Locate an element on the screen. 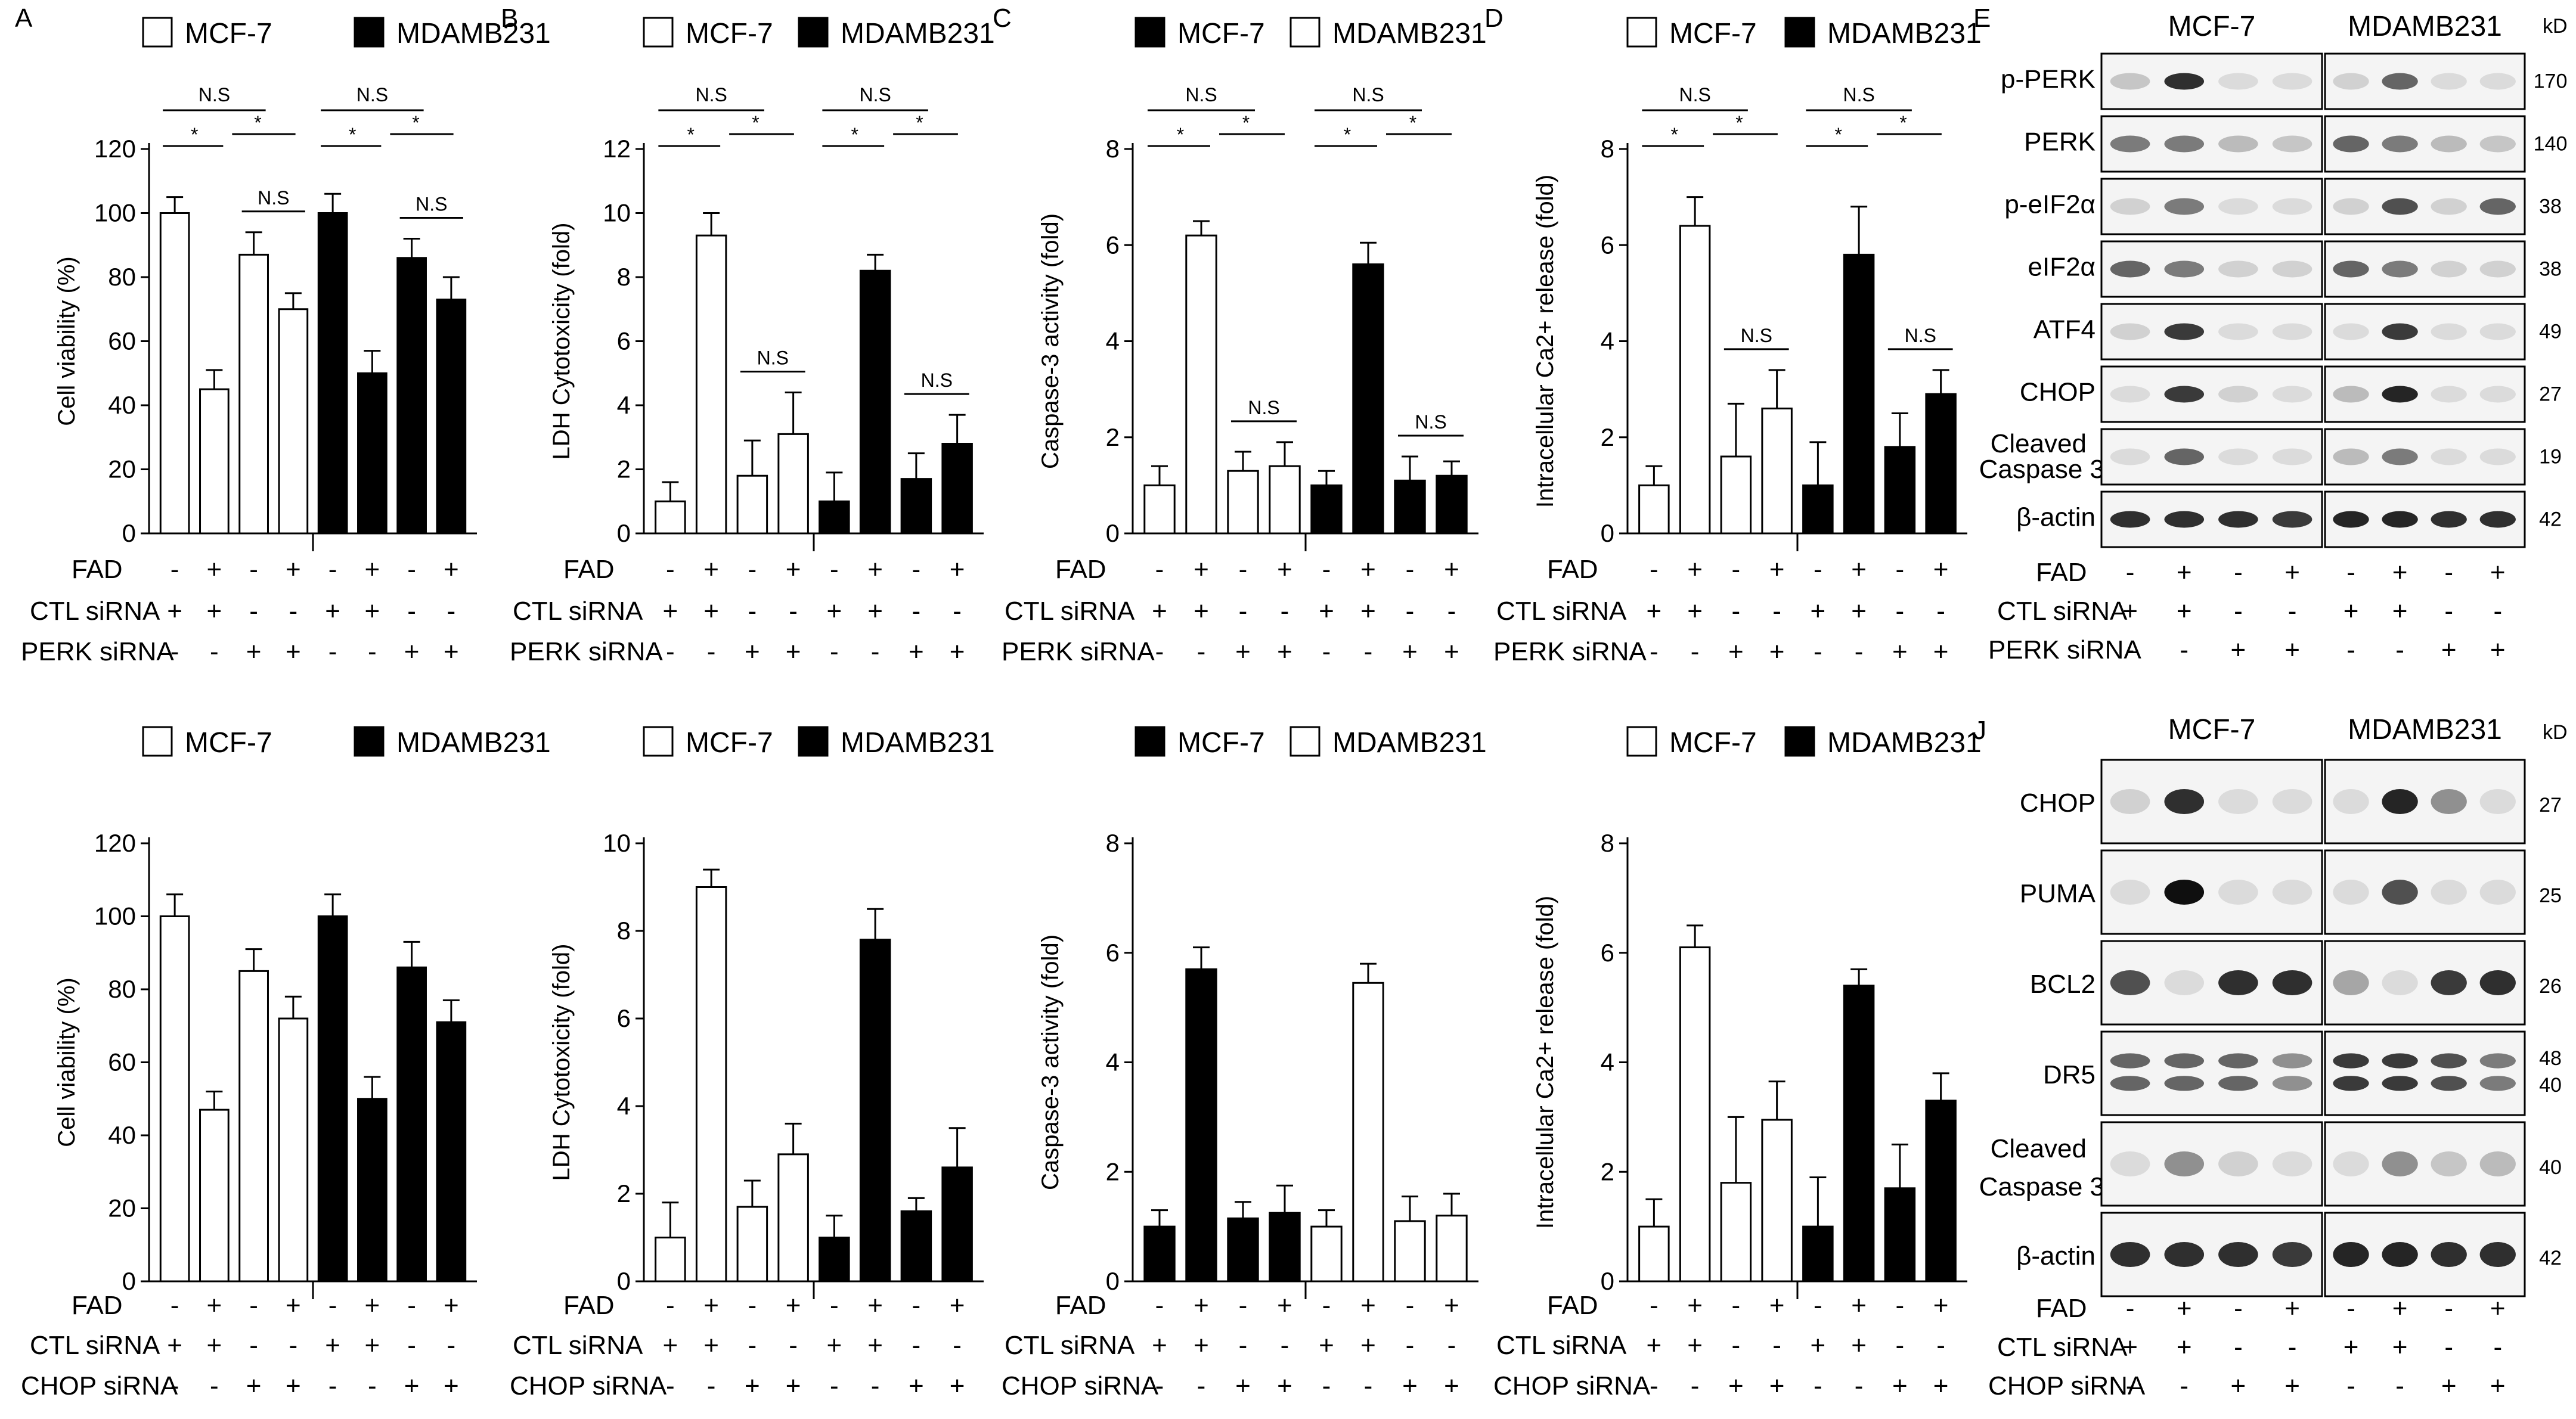  legend-label: MCF-7 is located at coordinates (1221, 33).